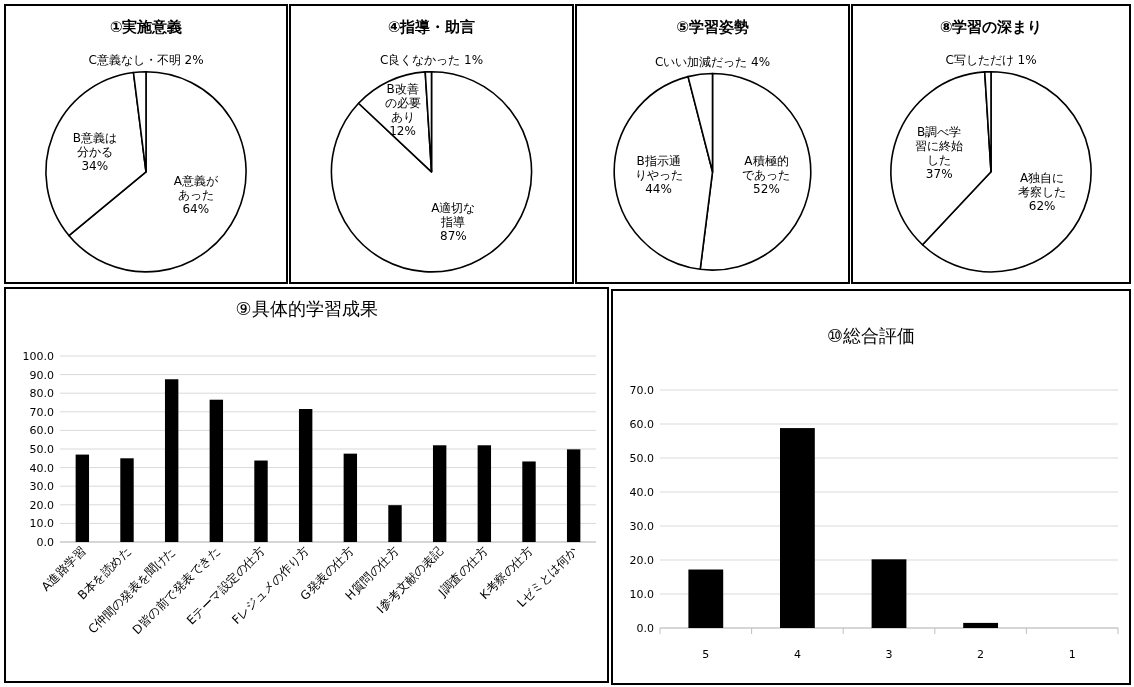 This screenshot has width=1134, height=687. I want to click on slice-label: C意義なし・不明 2%, so click(146, 59).